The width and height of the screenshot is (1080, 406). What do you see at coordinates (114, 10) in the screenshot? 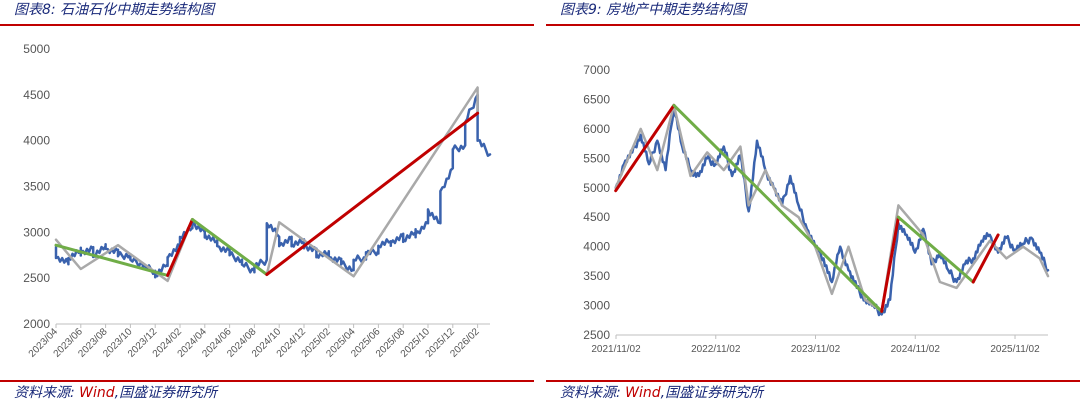
I see `figure-title: 图表8: 石油石化中期走势结构图` at bounding box center [114, 10].